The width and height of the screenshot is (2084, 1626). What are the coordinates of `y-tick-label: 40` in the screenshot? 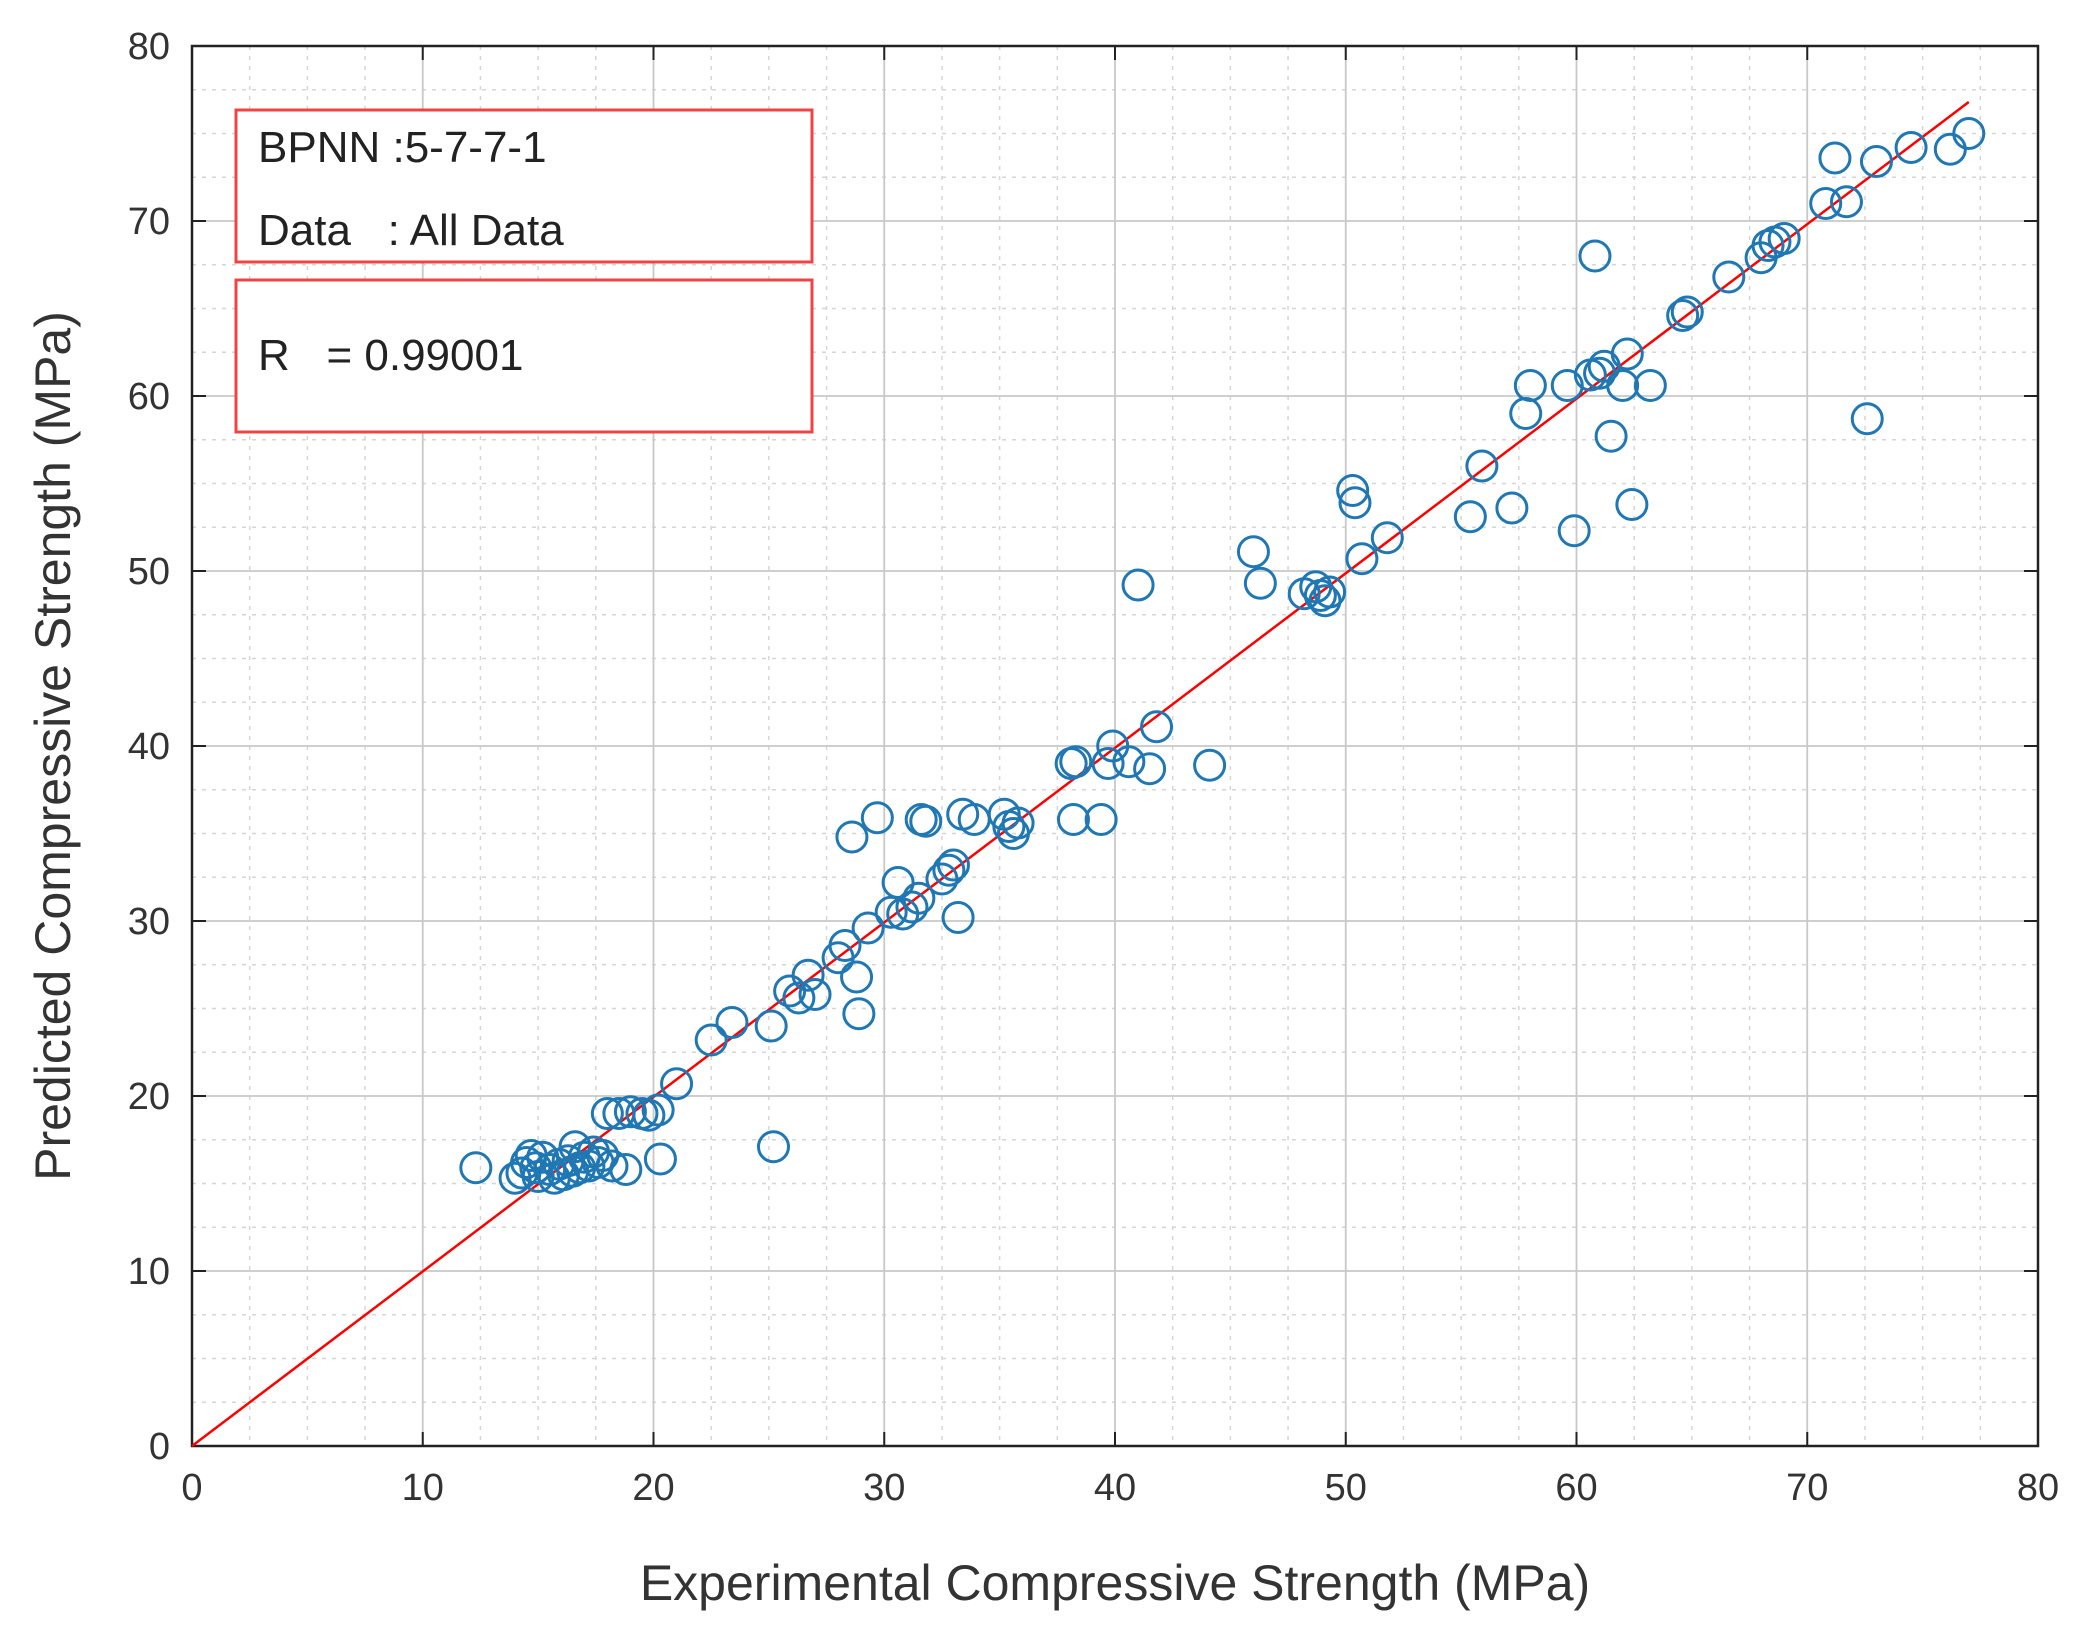 It's located at (149, 747).